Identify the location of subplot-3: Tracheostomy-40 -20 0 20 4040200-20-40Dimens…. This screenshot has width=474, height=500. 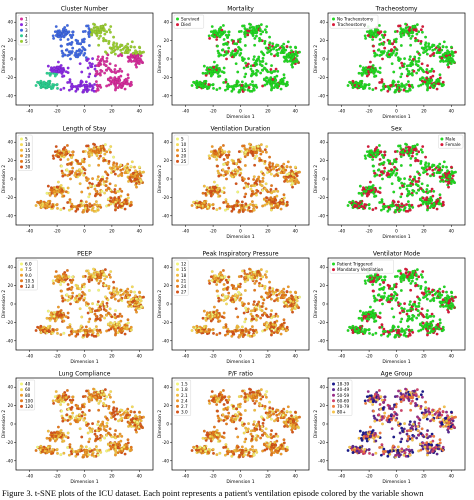
(389, 63).